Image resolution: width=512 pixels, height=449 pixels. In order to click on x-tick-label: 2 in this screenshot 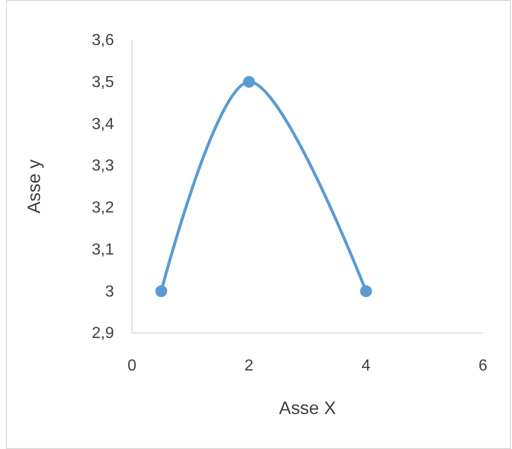, I will do `click(249, 365)`.